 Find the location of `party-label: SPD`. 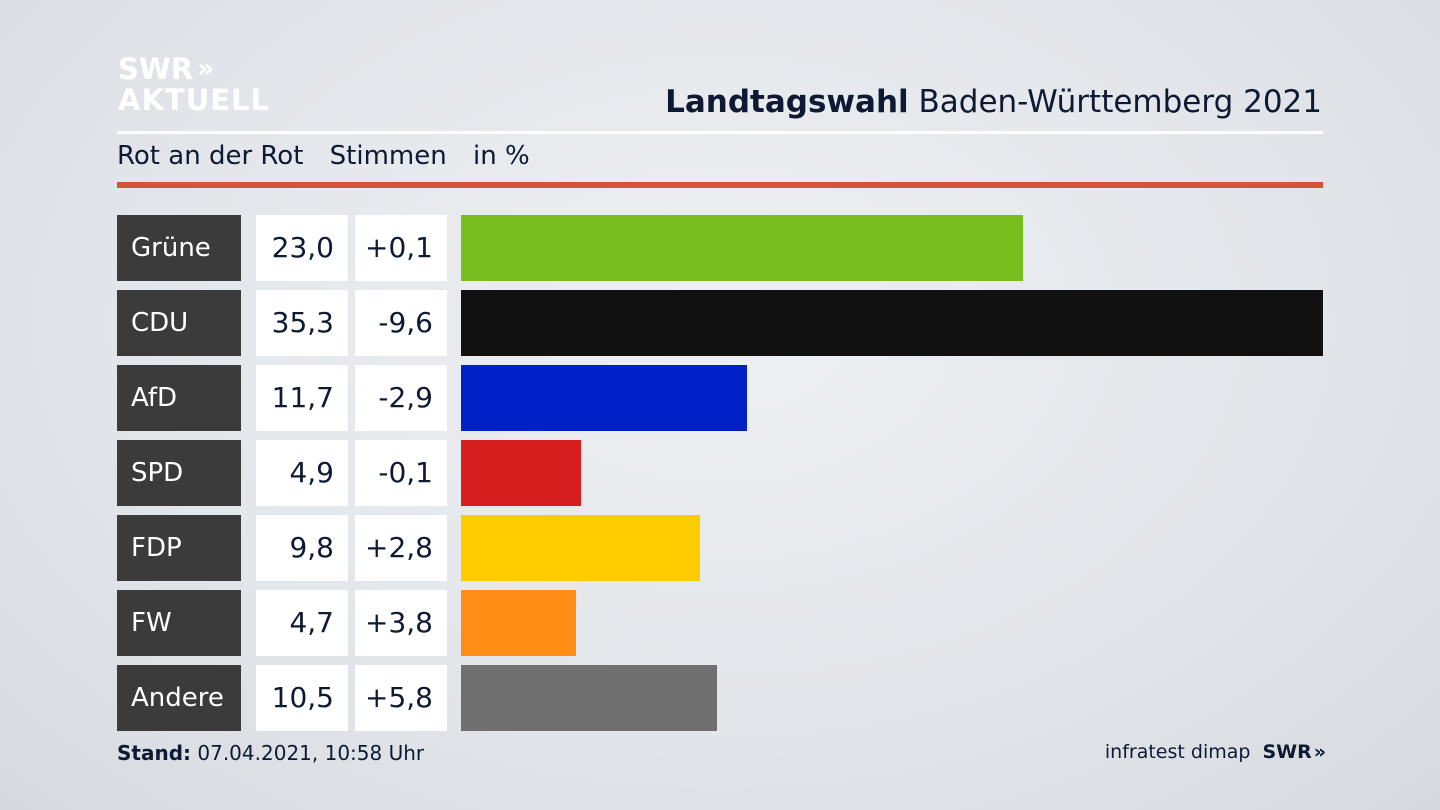

party-label: SPD is located at coordinates (179, 473).